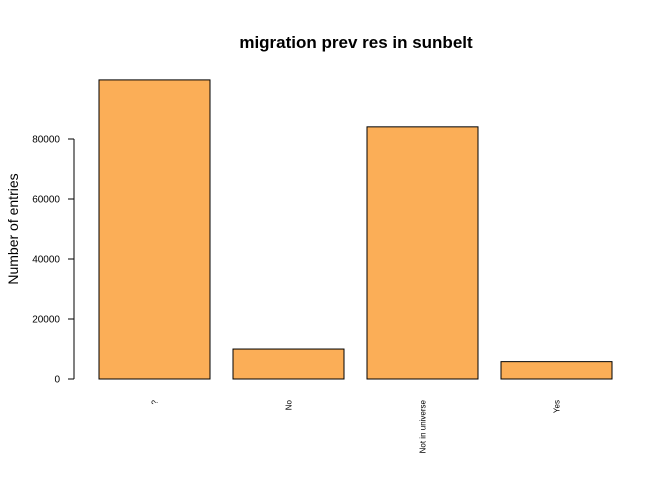 The width and height of the screenshot is (672, 480). Describe the element at coordinates (356, 426) in the screenshot. I see `x-tick-labels: ? No Not in universe Yes` at that location.